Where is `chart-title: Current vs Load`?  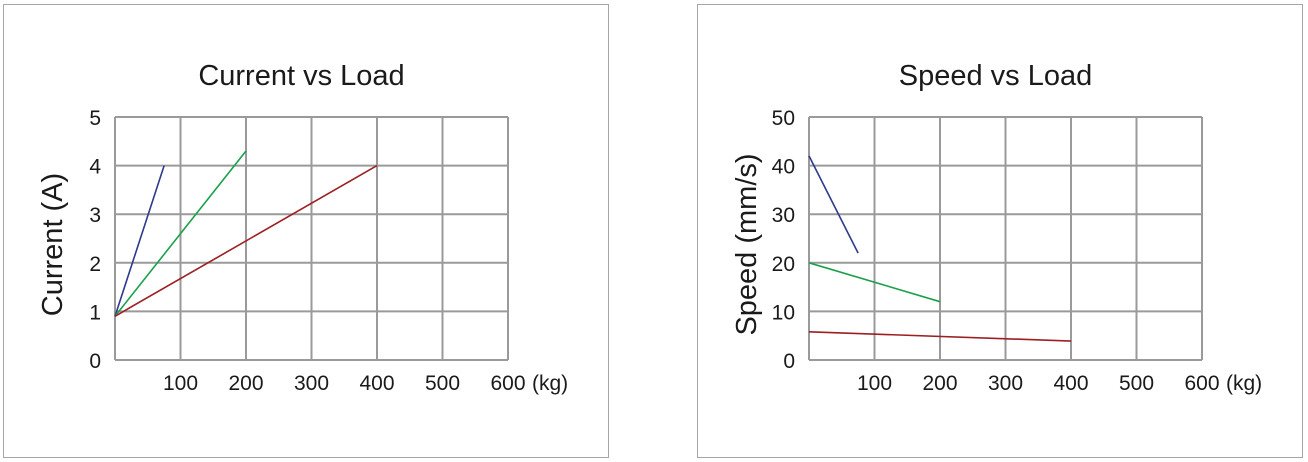
chart-title: Current vs Load is located at coordinates (301, 76).